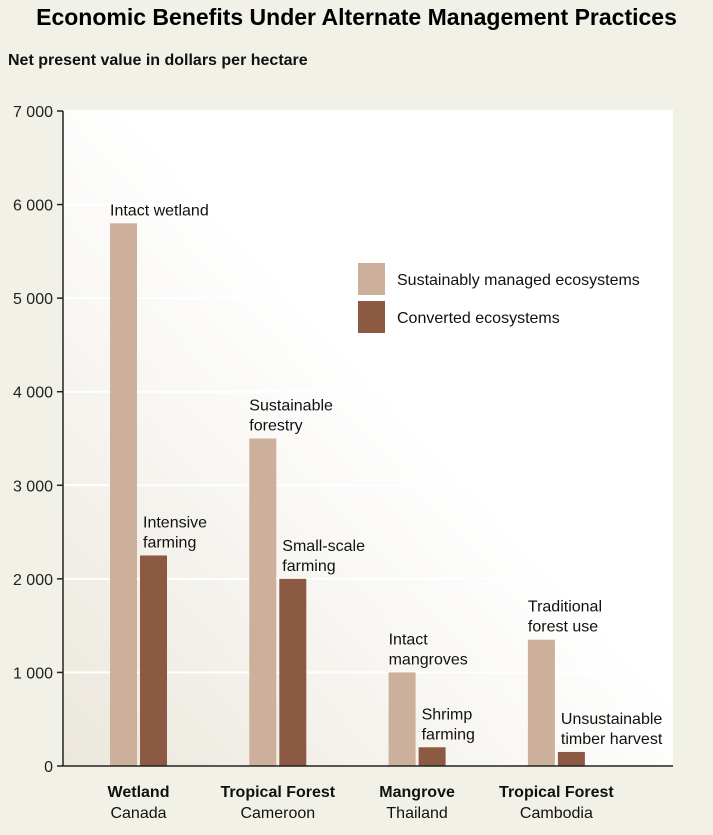 This screenshot has height=835, width=713. What do you see at coordinates (518, 280) in the screenshot?
I see `legend-label: Sustainably managed ecosystems` at bounding box center [518, 280].